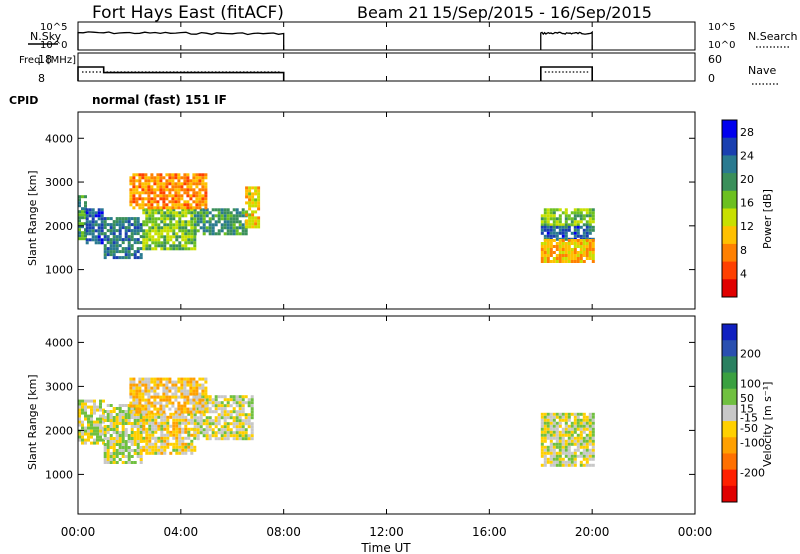  Describe the element at coordinates (729, 445) in the screenshot. I see `colorbar-swatch` at that location.